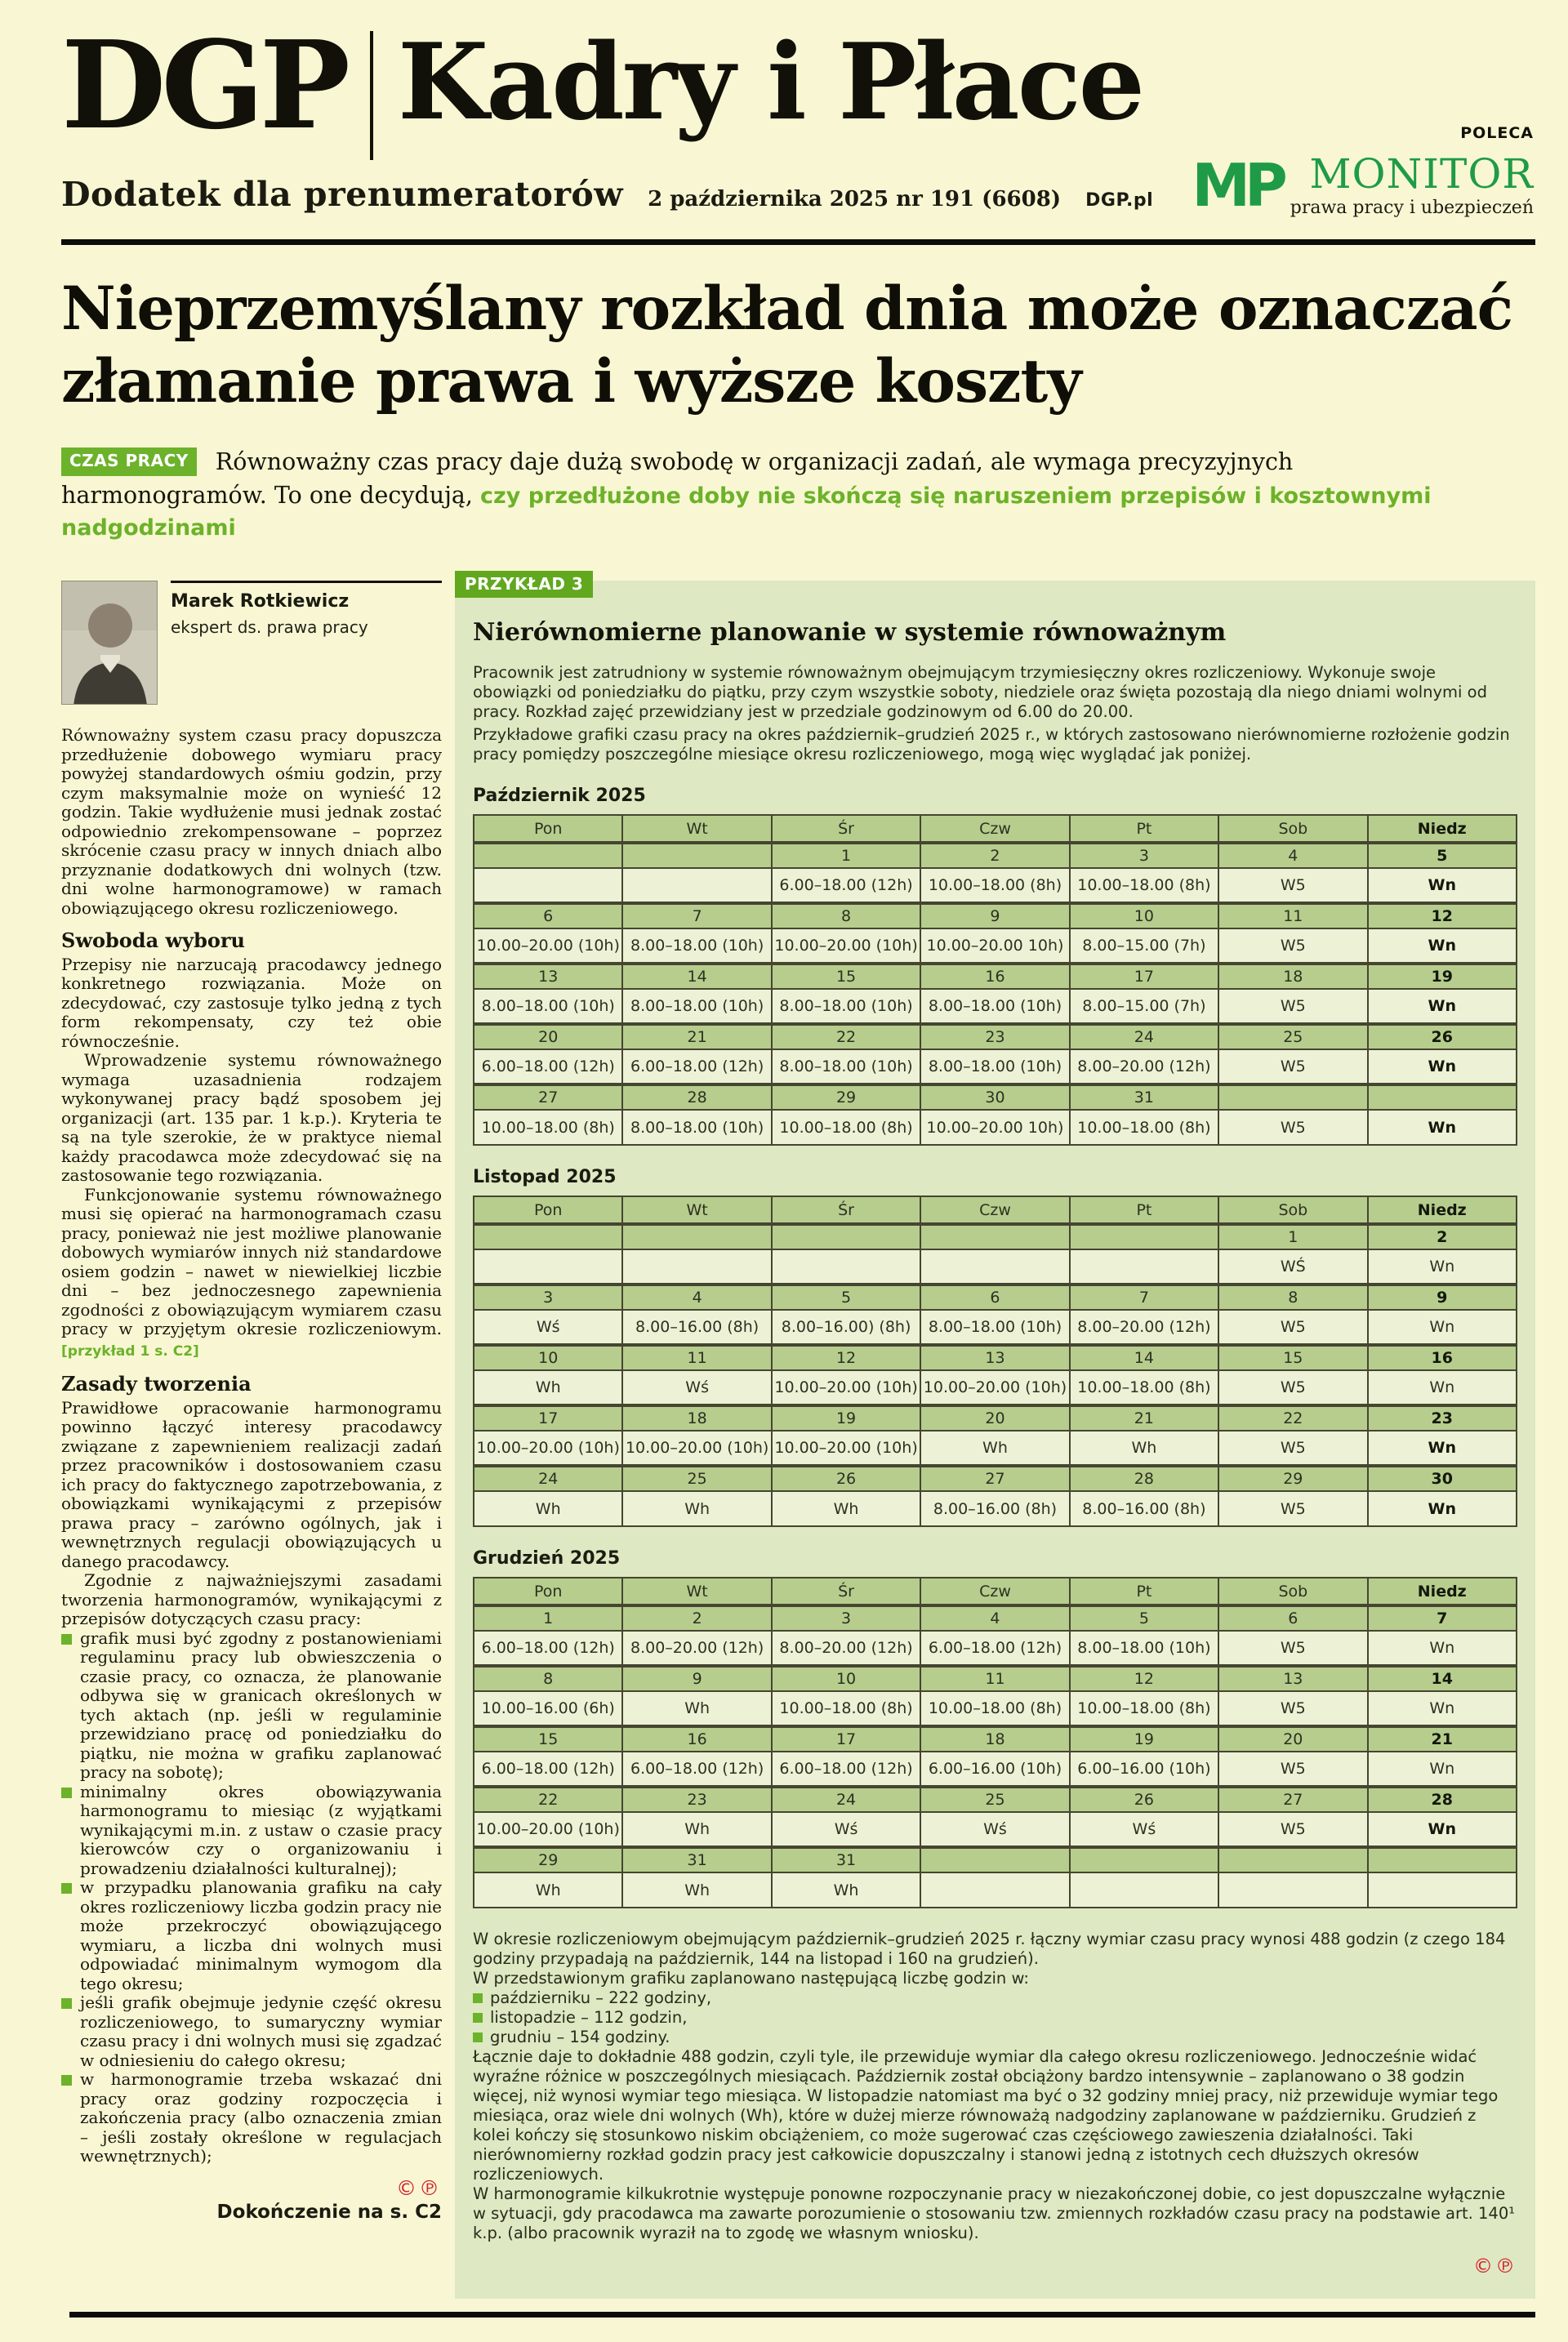  I want to click on hours-cell: WŚ, so click(1293, 1267).